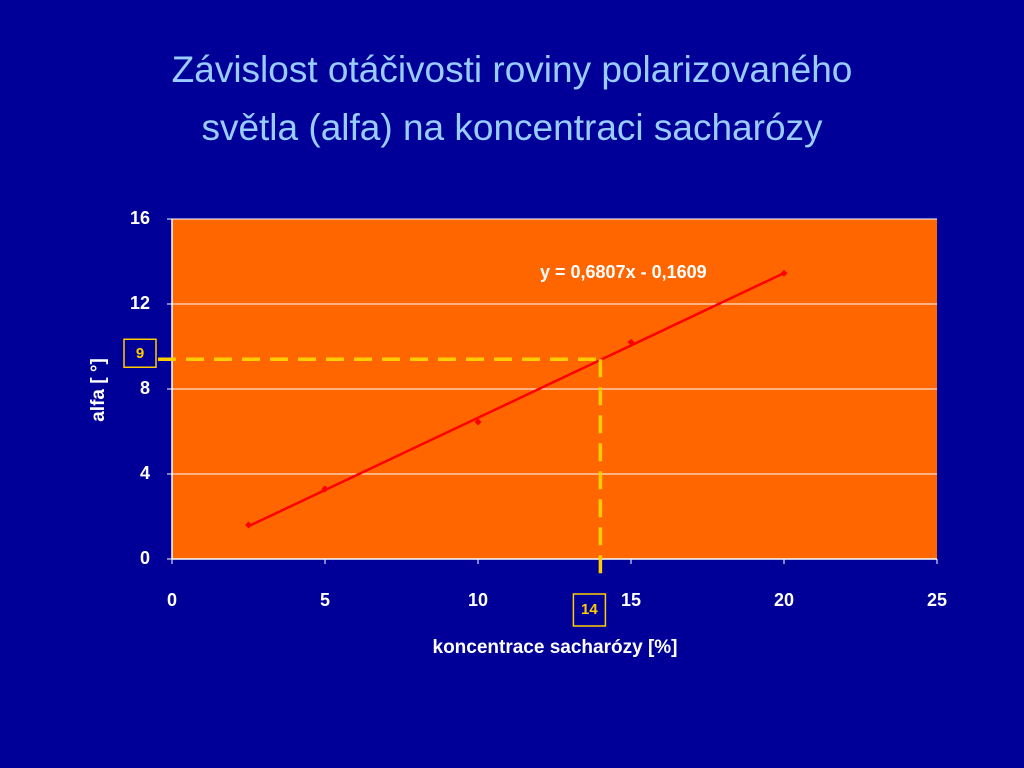  What do you see at coordinates (140, 303) in the screenshot?
I see `y-tick-label: 12` at bounding box center [140, 303].